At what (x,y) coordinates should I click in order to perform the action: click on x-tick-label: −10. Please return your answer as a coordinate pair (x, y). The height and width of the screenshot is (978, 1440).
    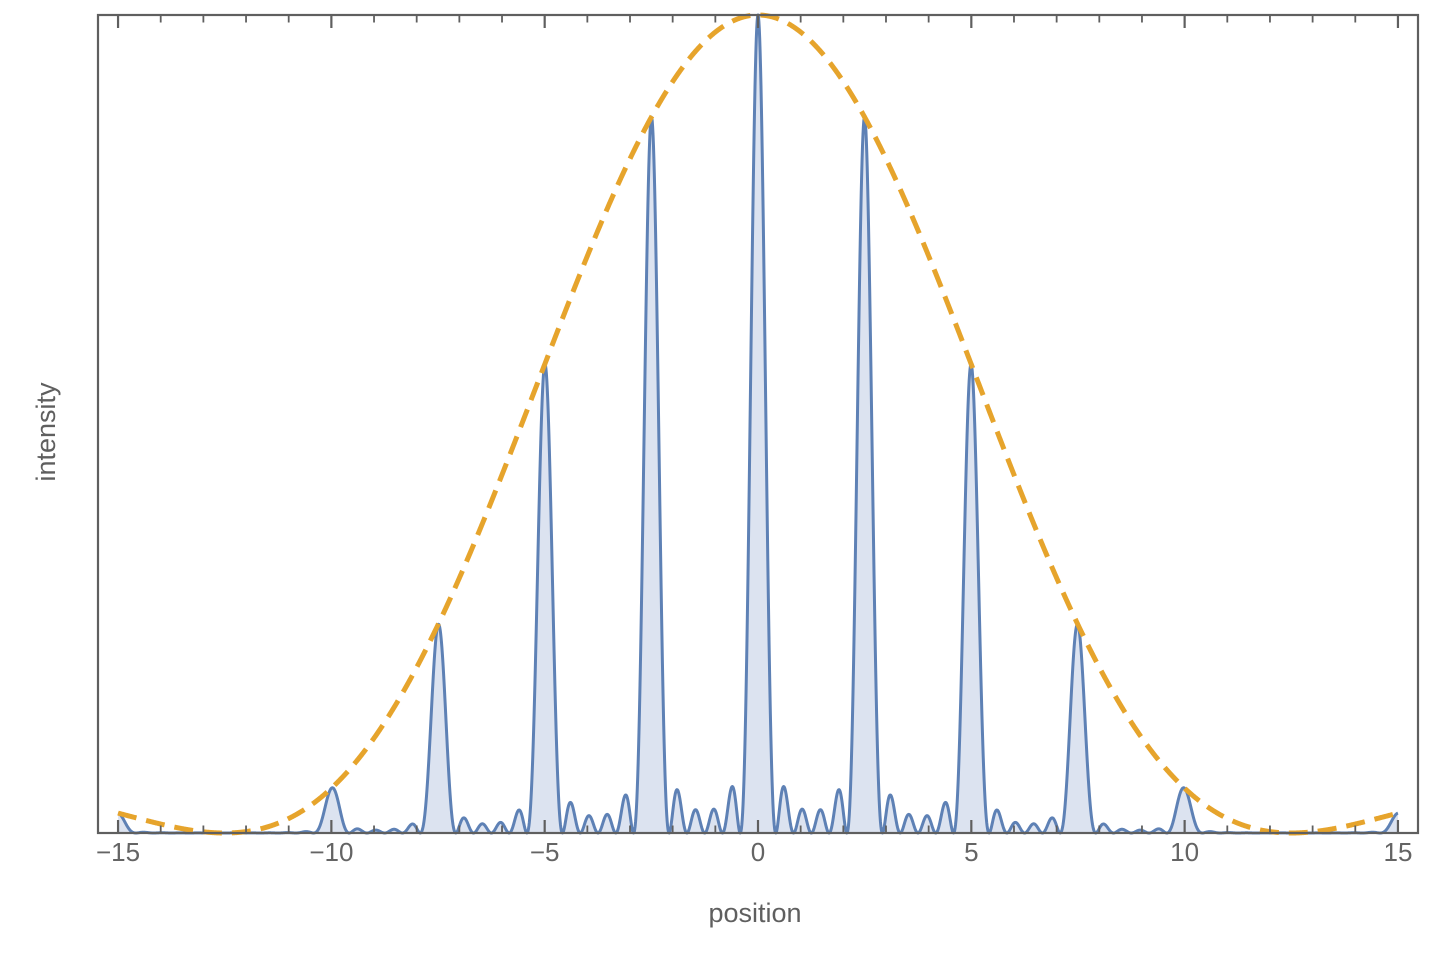
    Looking at the image, I should click on (331, 852).